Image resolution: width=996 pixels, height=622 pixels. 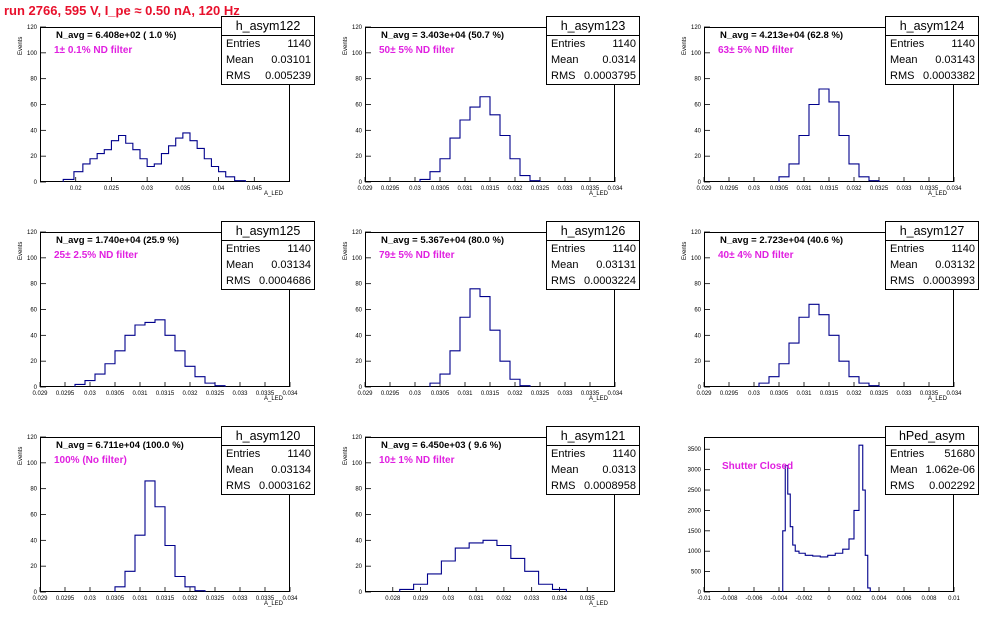 I want to click on stats-row-rms: RMS 0.002292, so click(x=932, y=486).